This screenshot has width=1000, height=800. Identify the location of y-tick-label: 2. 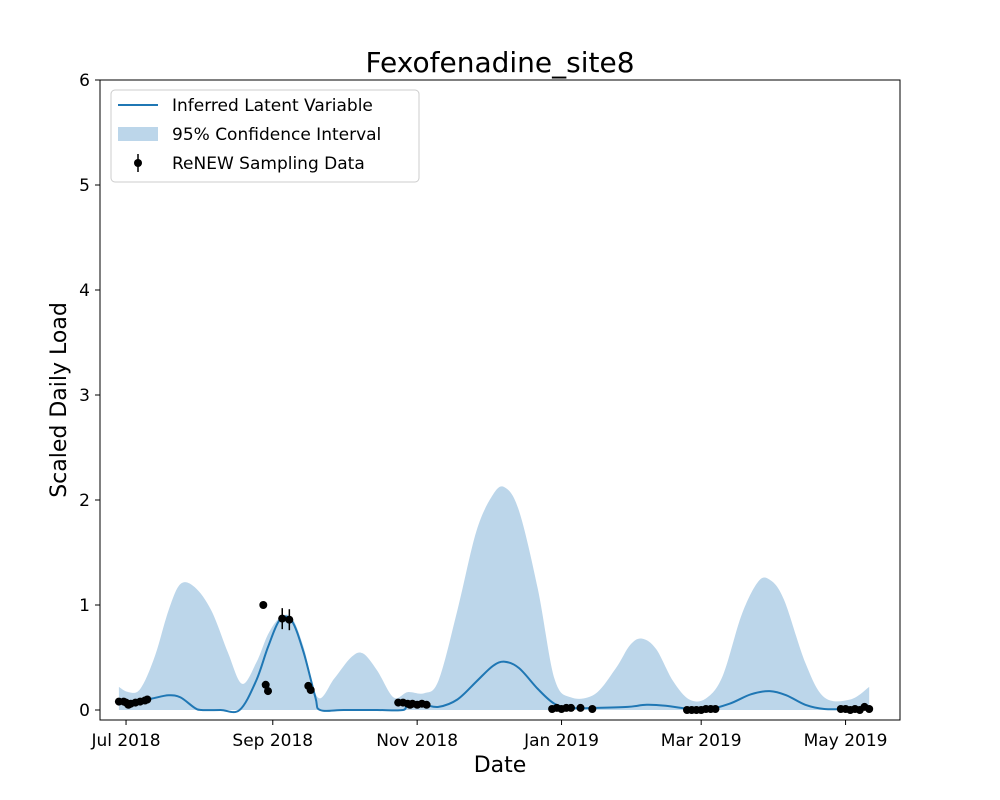
(84, 501).